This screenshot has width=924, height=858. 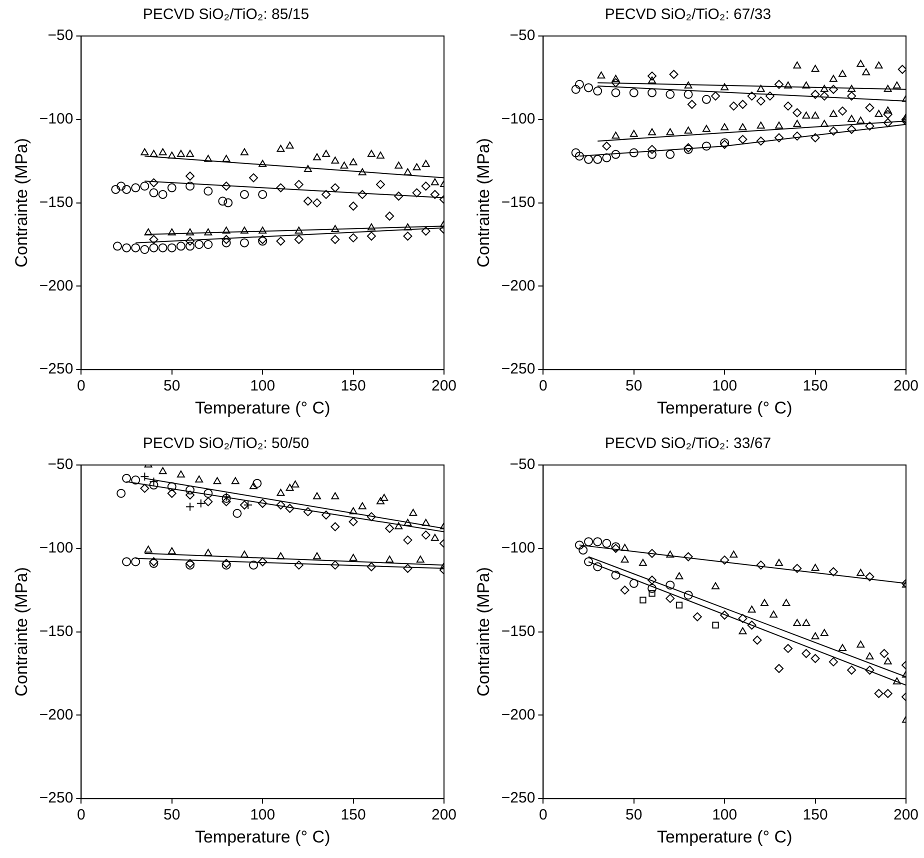 I want to click on chart-title: PECVD SiO₂/TiO₂: 33/67, so click(x=688, y=443).